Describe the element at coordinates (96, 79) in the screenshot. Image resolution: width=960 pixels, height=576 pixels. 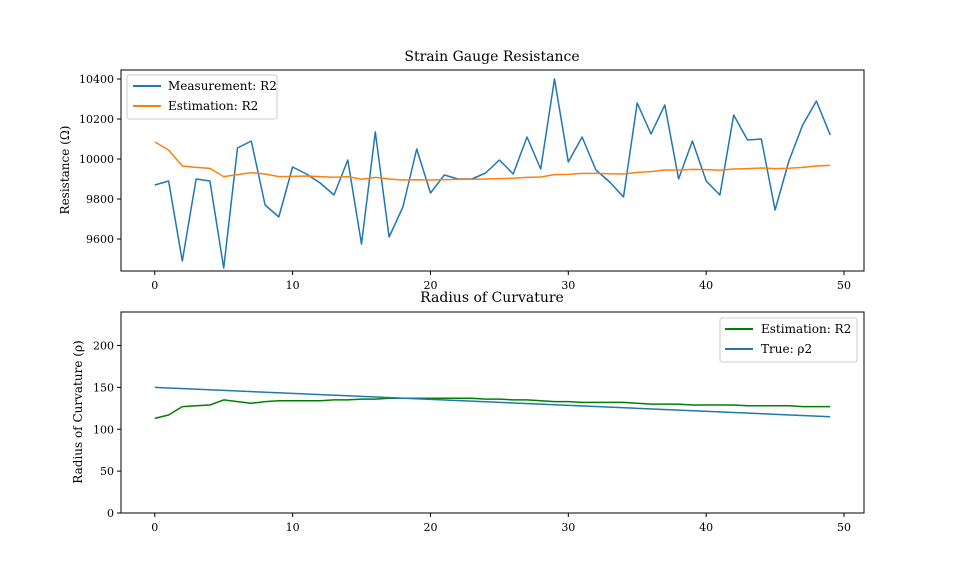
I see `y-tick-label: 10400` at that location.